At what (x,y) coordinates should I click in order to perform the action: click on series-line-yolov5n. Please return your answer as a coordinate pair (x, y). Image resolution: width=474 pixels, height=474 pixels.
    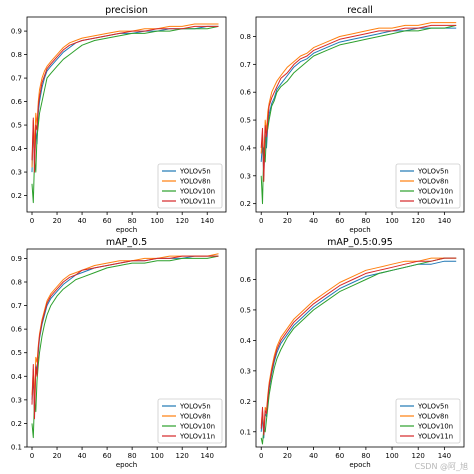
    Looking at the image, I should click on (358, 102).